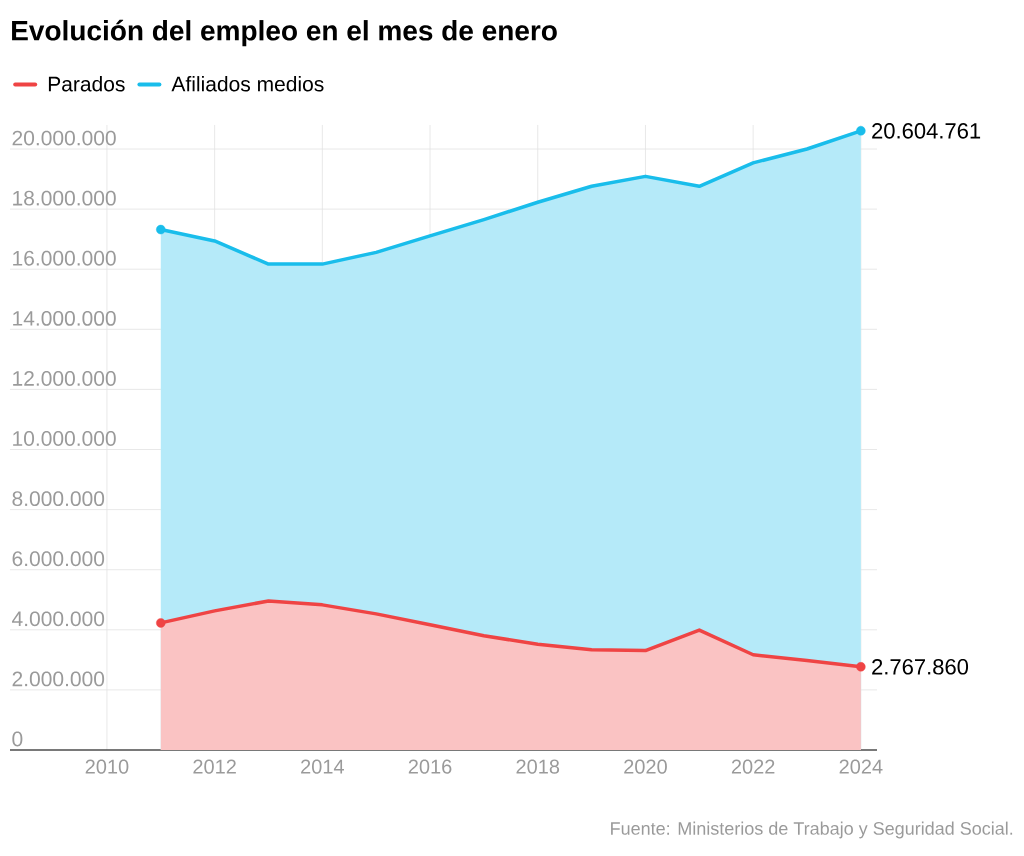 This screenshot has width=1024, height=856. I want to click on y-tick-label: 18.000.000, so click(64, 198).